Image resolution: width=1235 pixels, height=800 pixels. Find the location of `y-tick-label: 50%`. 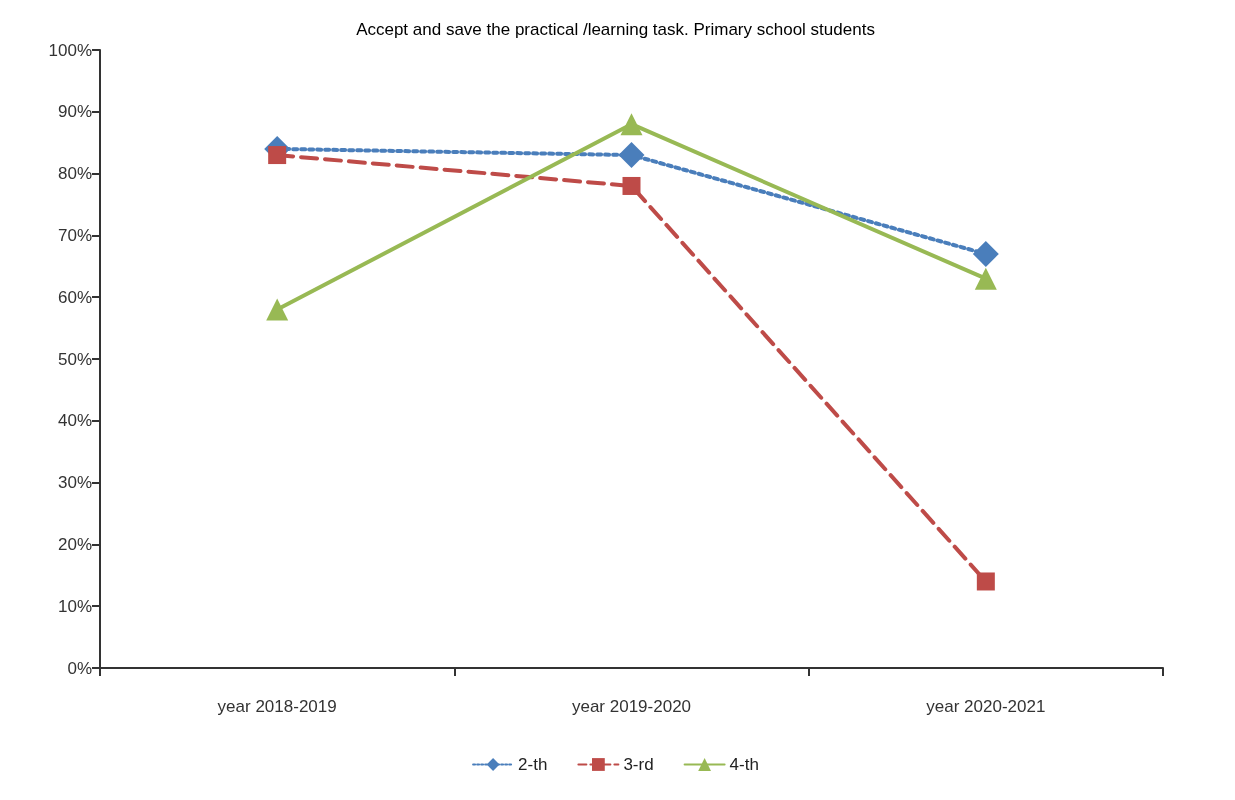

y-tick-label: 50% is located at coordinates (74, 359).